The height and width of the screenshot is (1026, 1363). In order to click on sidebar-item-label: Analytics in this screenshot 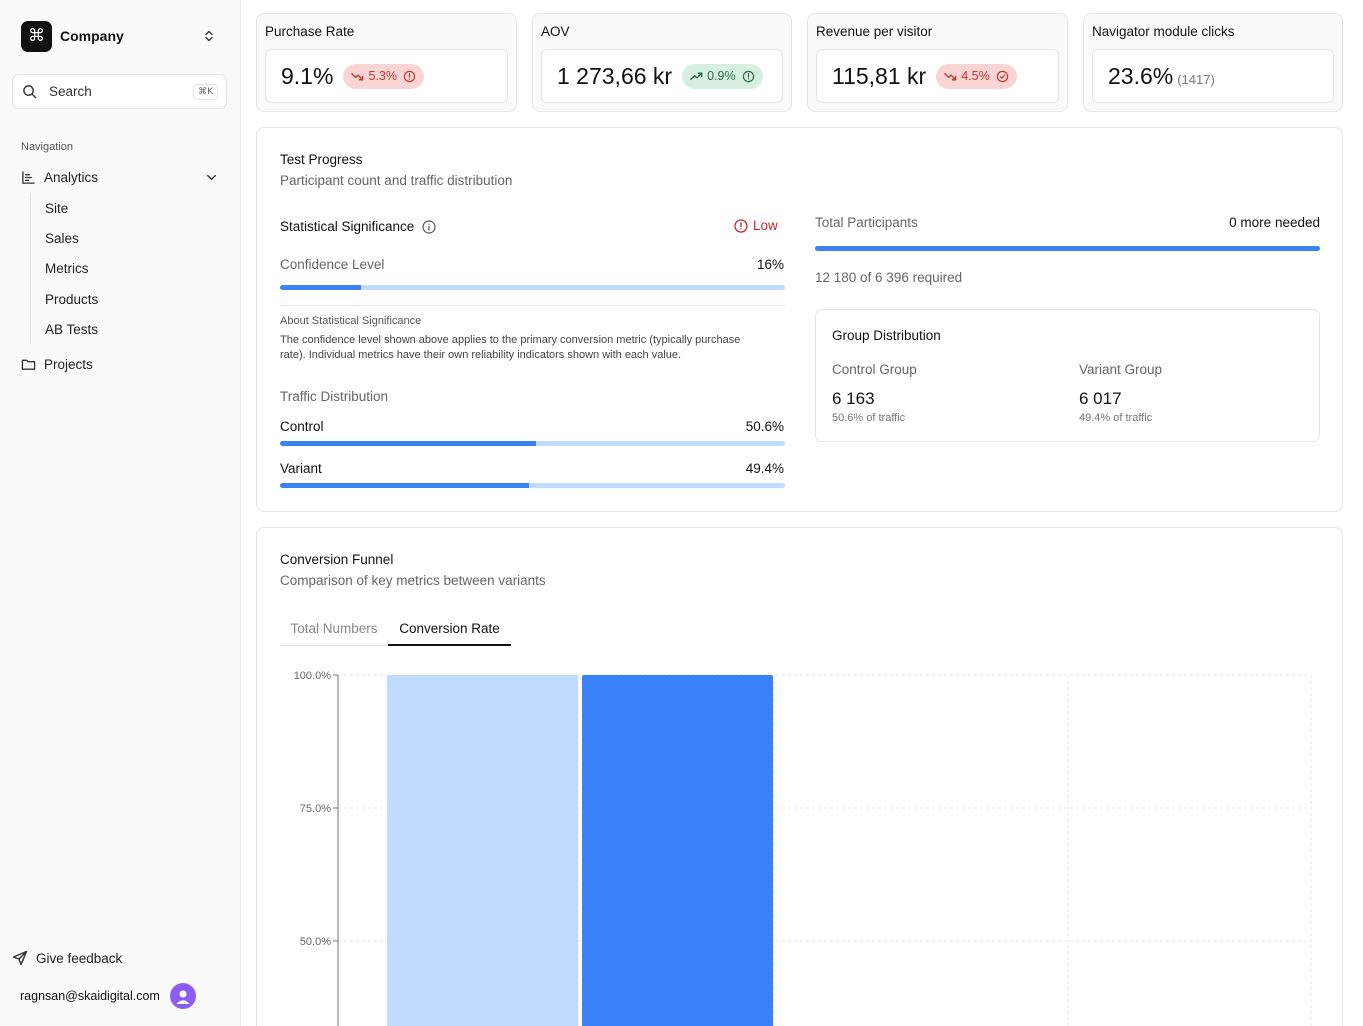, I will do `click(71, 177)`.